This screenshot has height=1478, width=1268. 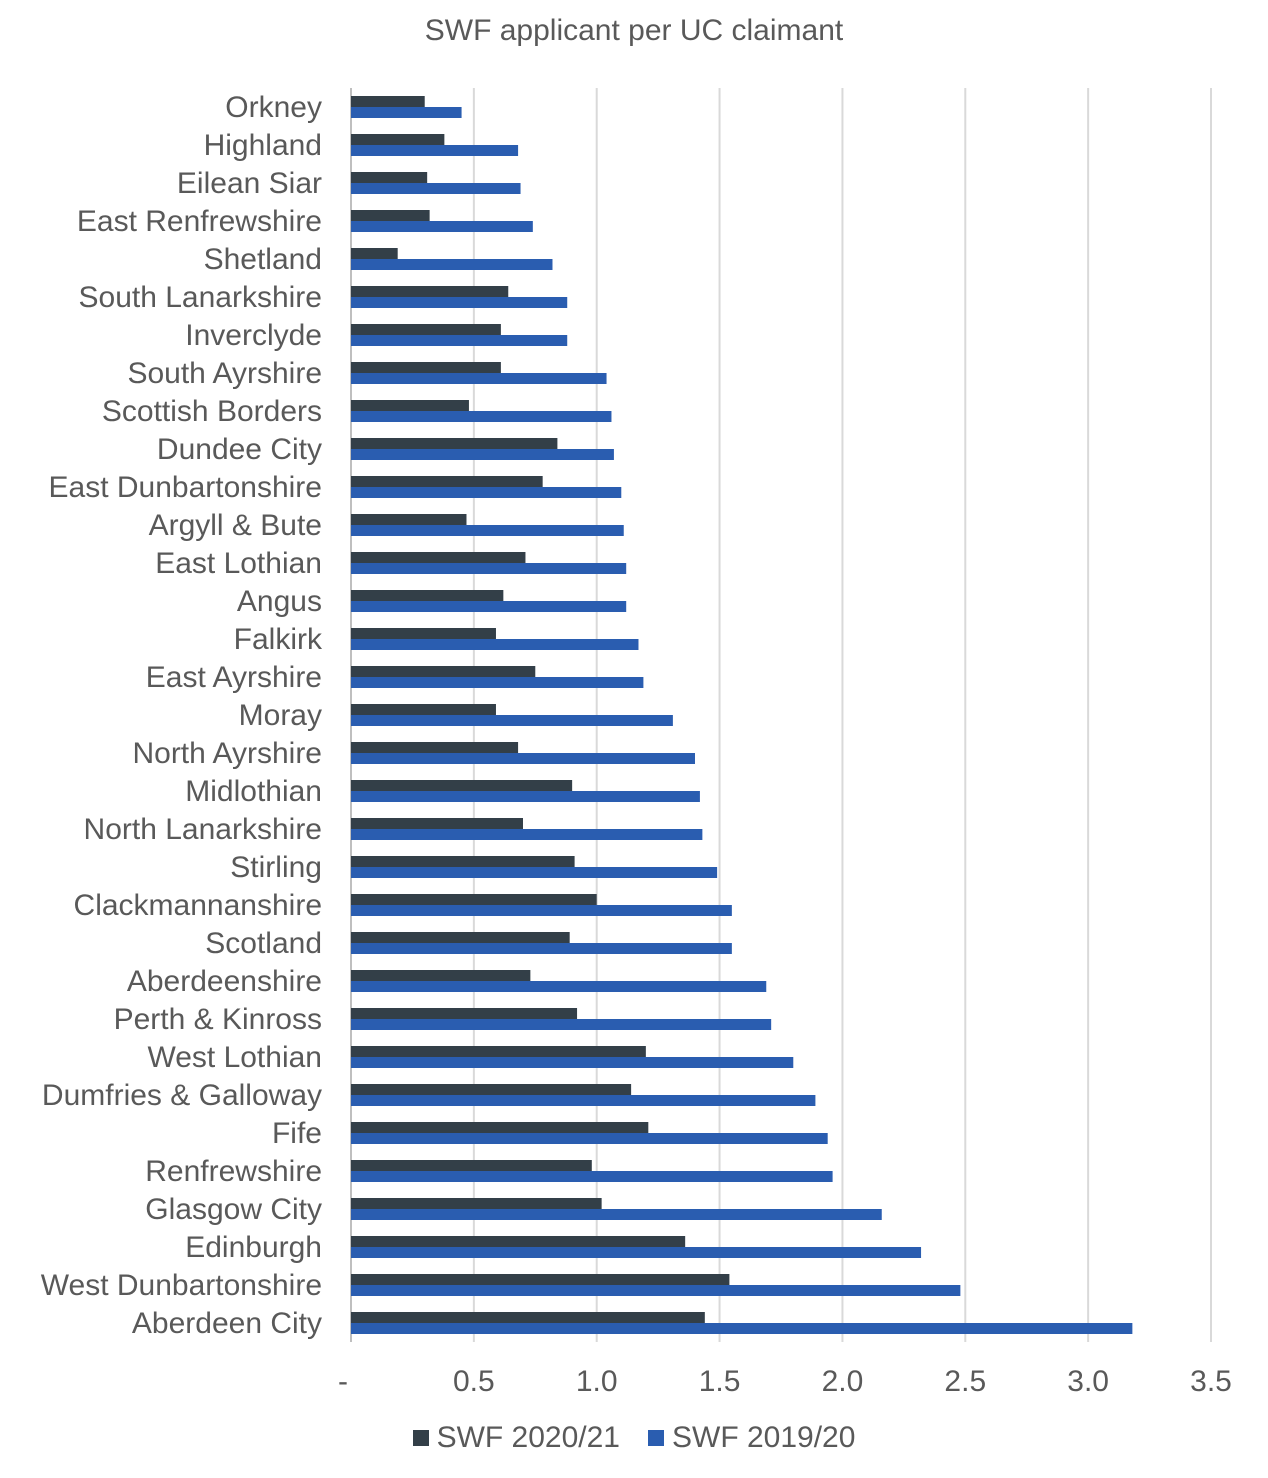 What do you see at coordinates (186, 487) in the screenshot?
I see `category-label: East Dunbartonshire` at bounding box center [186, 487].